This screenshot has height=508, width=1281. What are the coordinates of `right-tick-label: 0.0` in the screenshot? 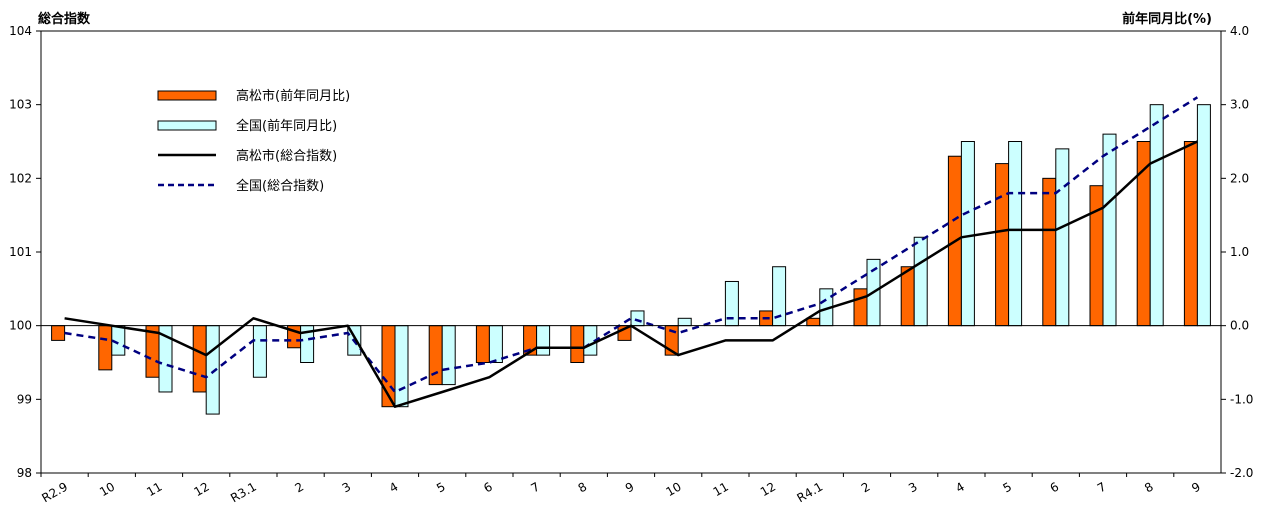 It's located at (1239, 326).